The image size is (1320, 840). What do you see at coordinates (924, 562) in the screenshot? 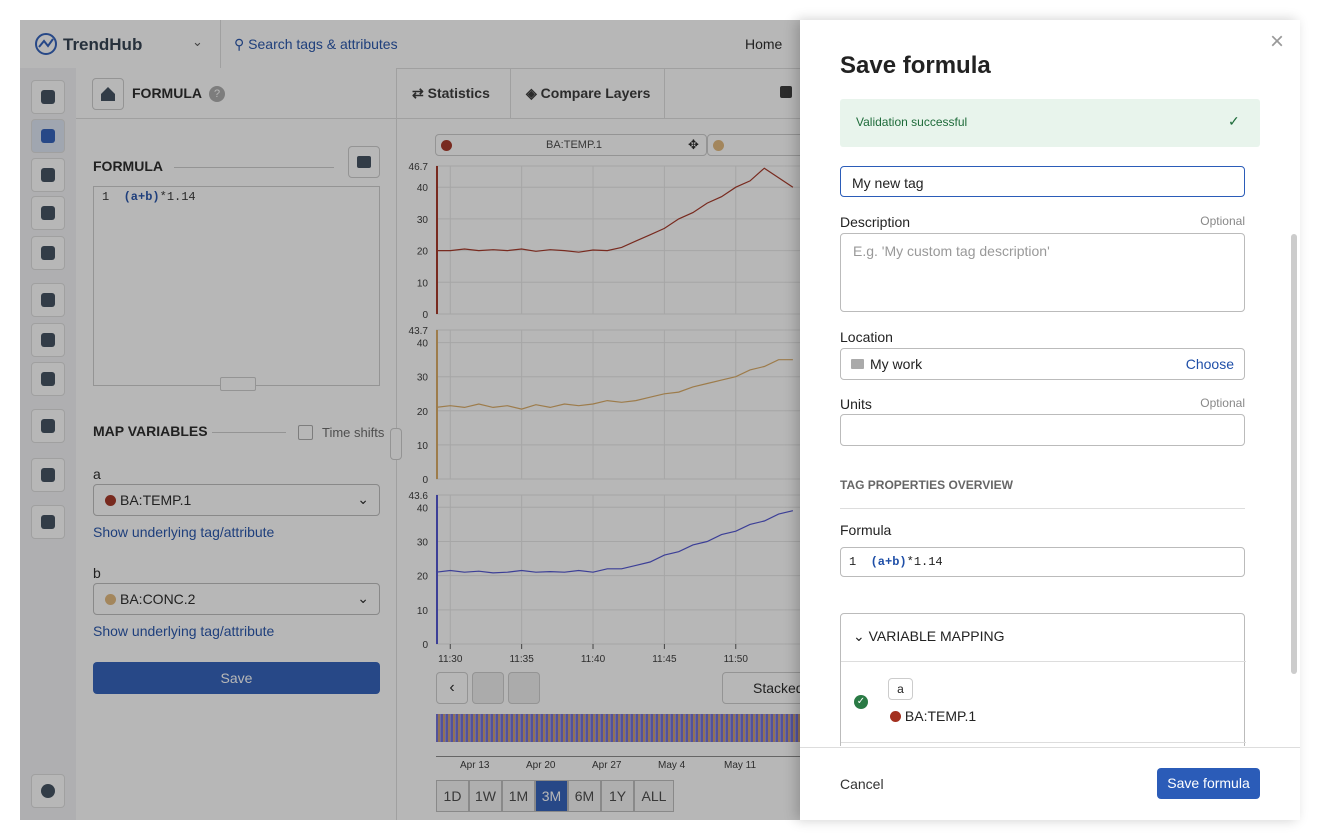
I see `code-rest: *1.14` at bounding box center [924, 562].